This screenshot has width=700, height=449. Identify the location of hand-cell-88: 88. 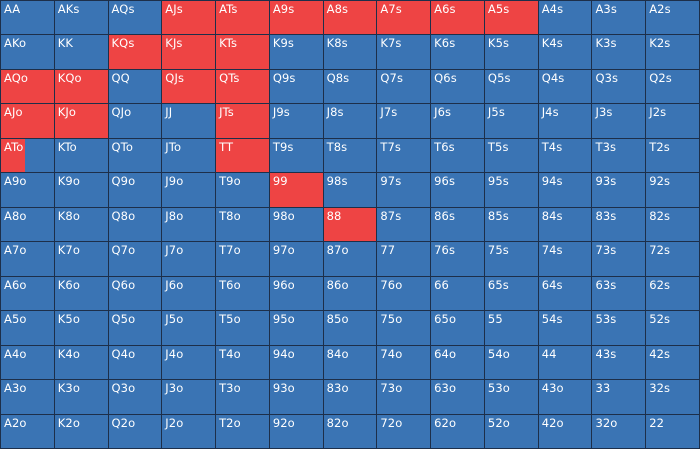
(350, 225).